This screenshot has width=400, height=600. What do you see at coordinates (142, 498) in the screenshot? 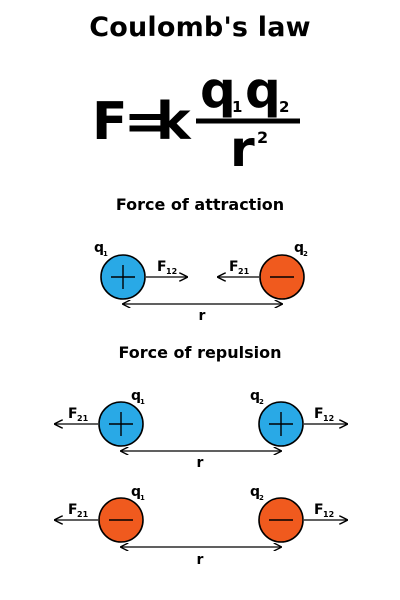
I see `repulsion-neg-q1-subscript: 1` at bounding box center [142, 498].